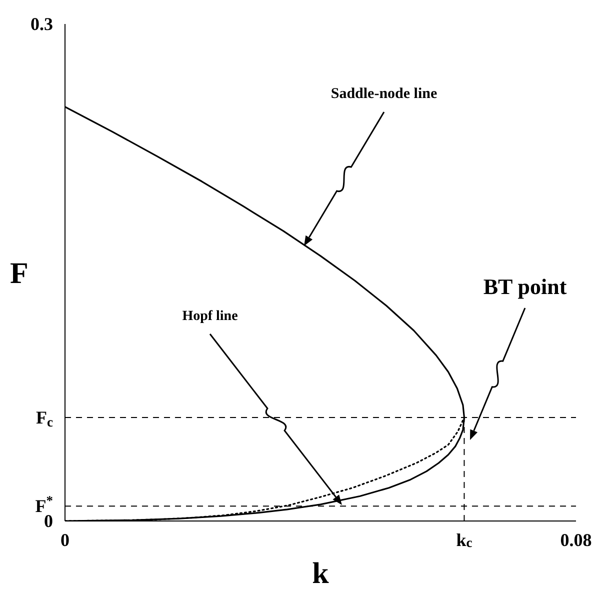 This screenshot has width=600, height=591. What do you see at coordinates (321, 573) in the screenshot?
I see `x-axis-title: k` at bounding box center [321, 573].